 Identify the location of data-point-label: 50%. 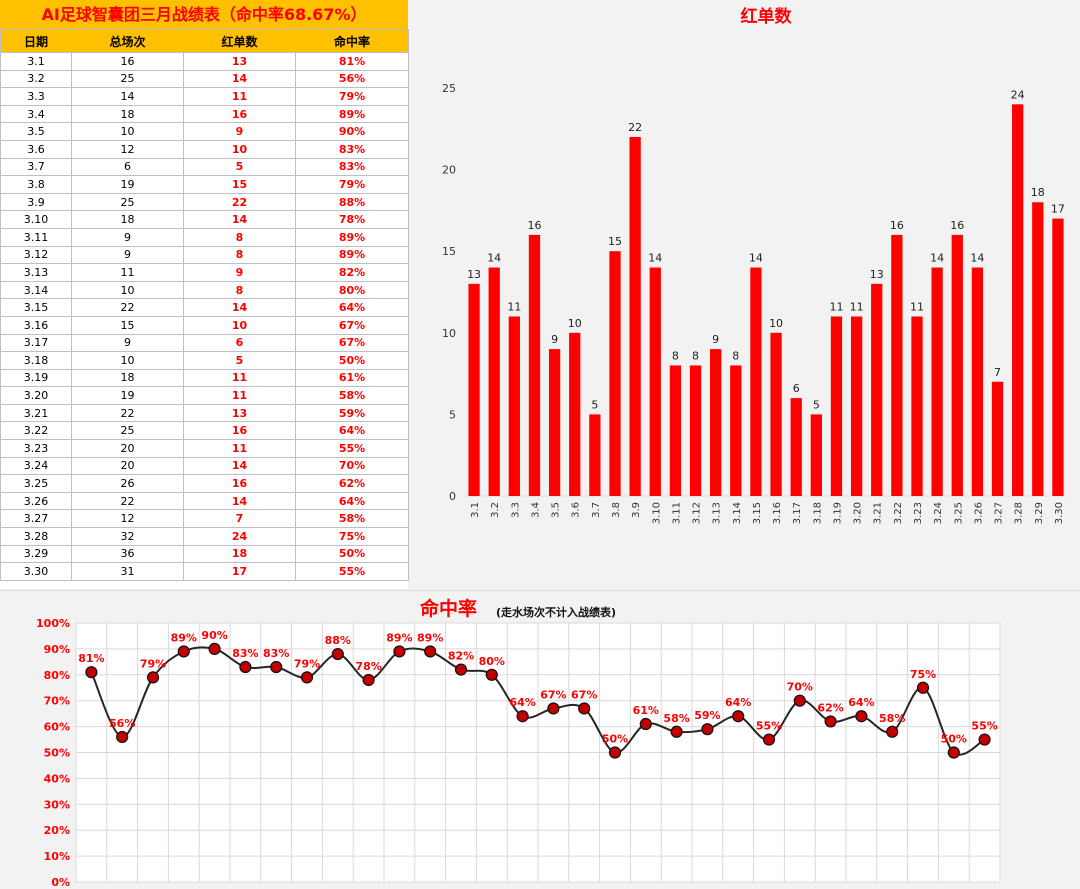
(615, 739).